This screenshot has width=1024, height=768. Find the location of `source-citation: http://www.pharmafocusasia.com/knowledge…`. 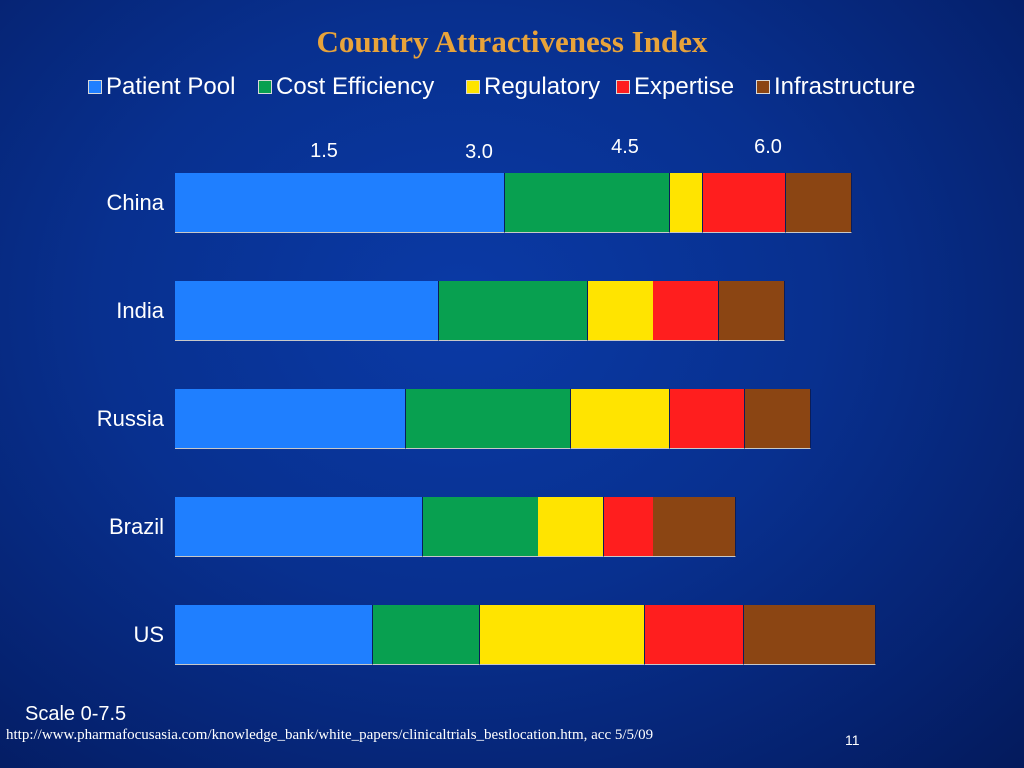

source-citation: http://www.pharmafocusasia.com/knowledge… is located at coordinates (330, 735).